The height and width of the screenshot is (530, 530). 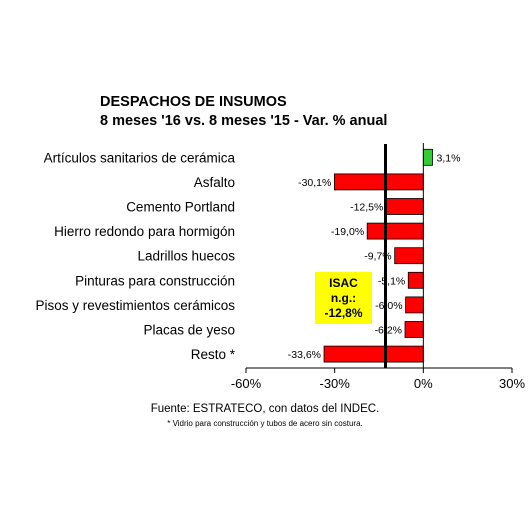 I want to click on category-label: Pinturas para construcción, so click(x=155, y=280).